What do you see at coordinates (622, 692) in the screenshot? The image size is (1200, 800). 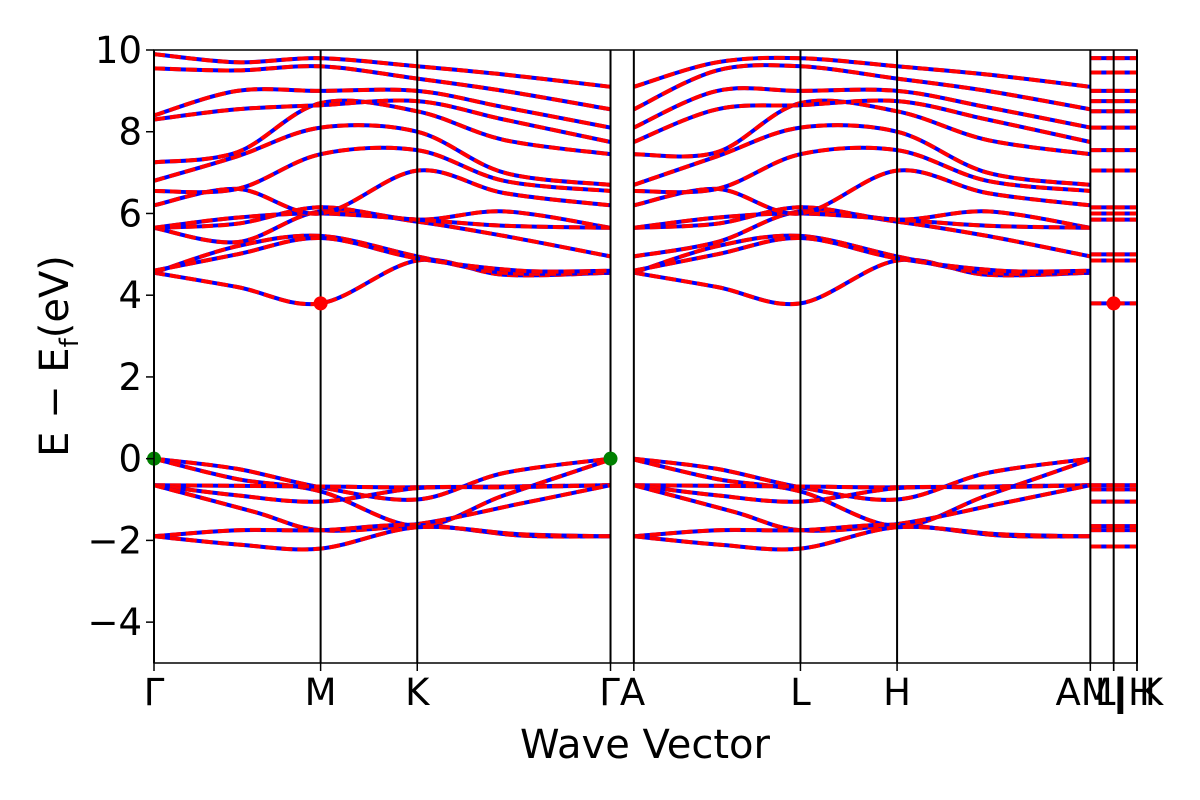 I see `x-tick-label-3: ΓA` at bounding box center [622, 692].